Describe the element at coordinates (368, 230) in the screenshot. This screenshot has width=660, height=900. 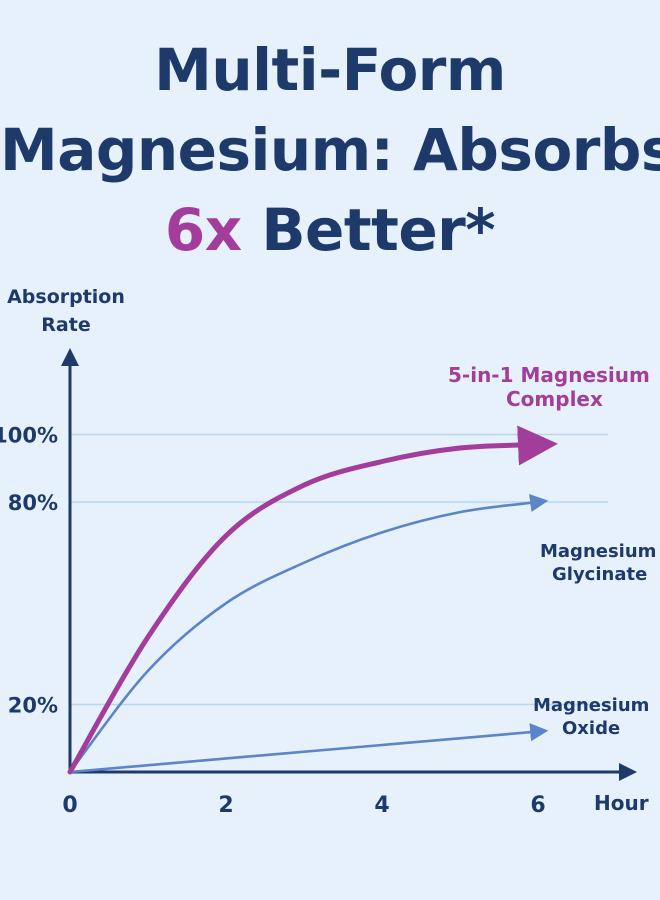
I see `title-line-3-rest: Better*` at that location.